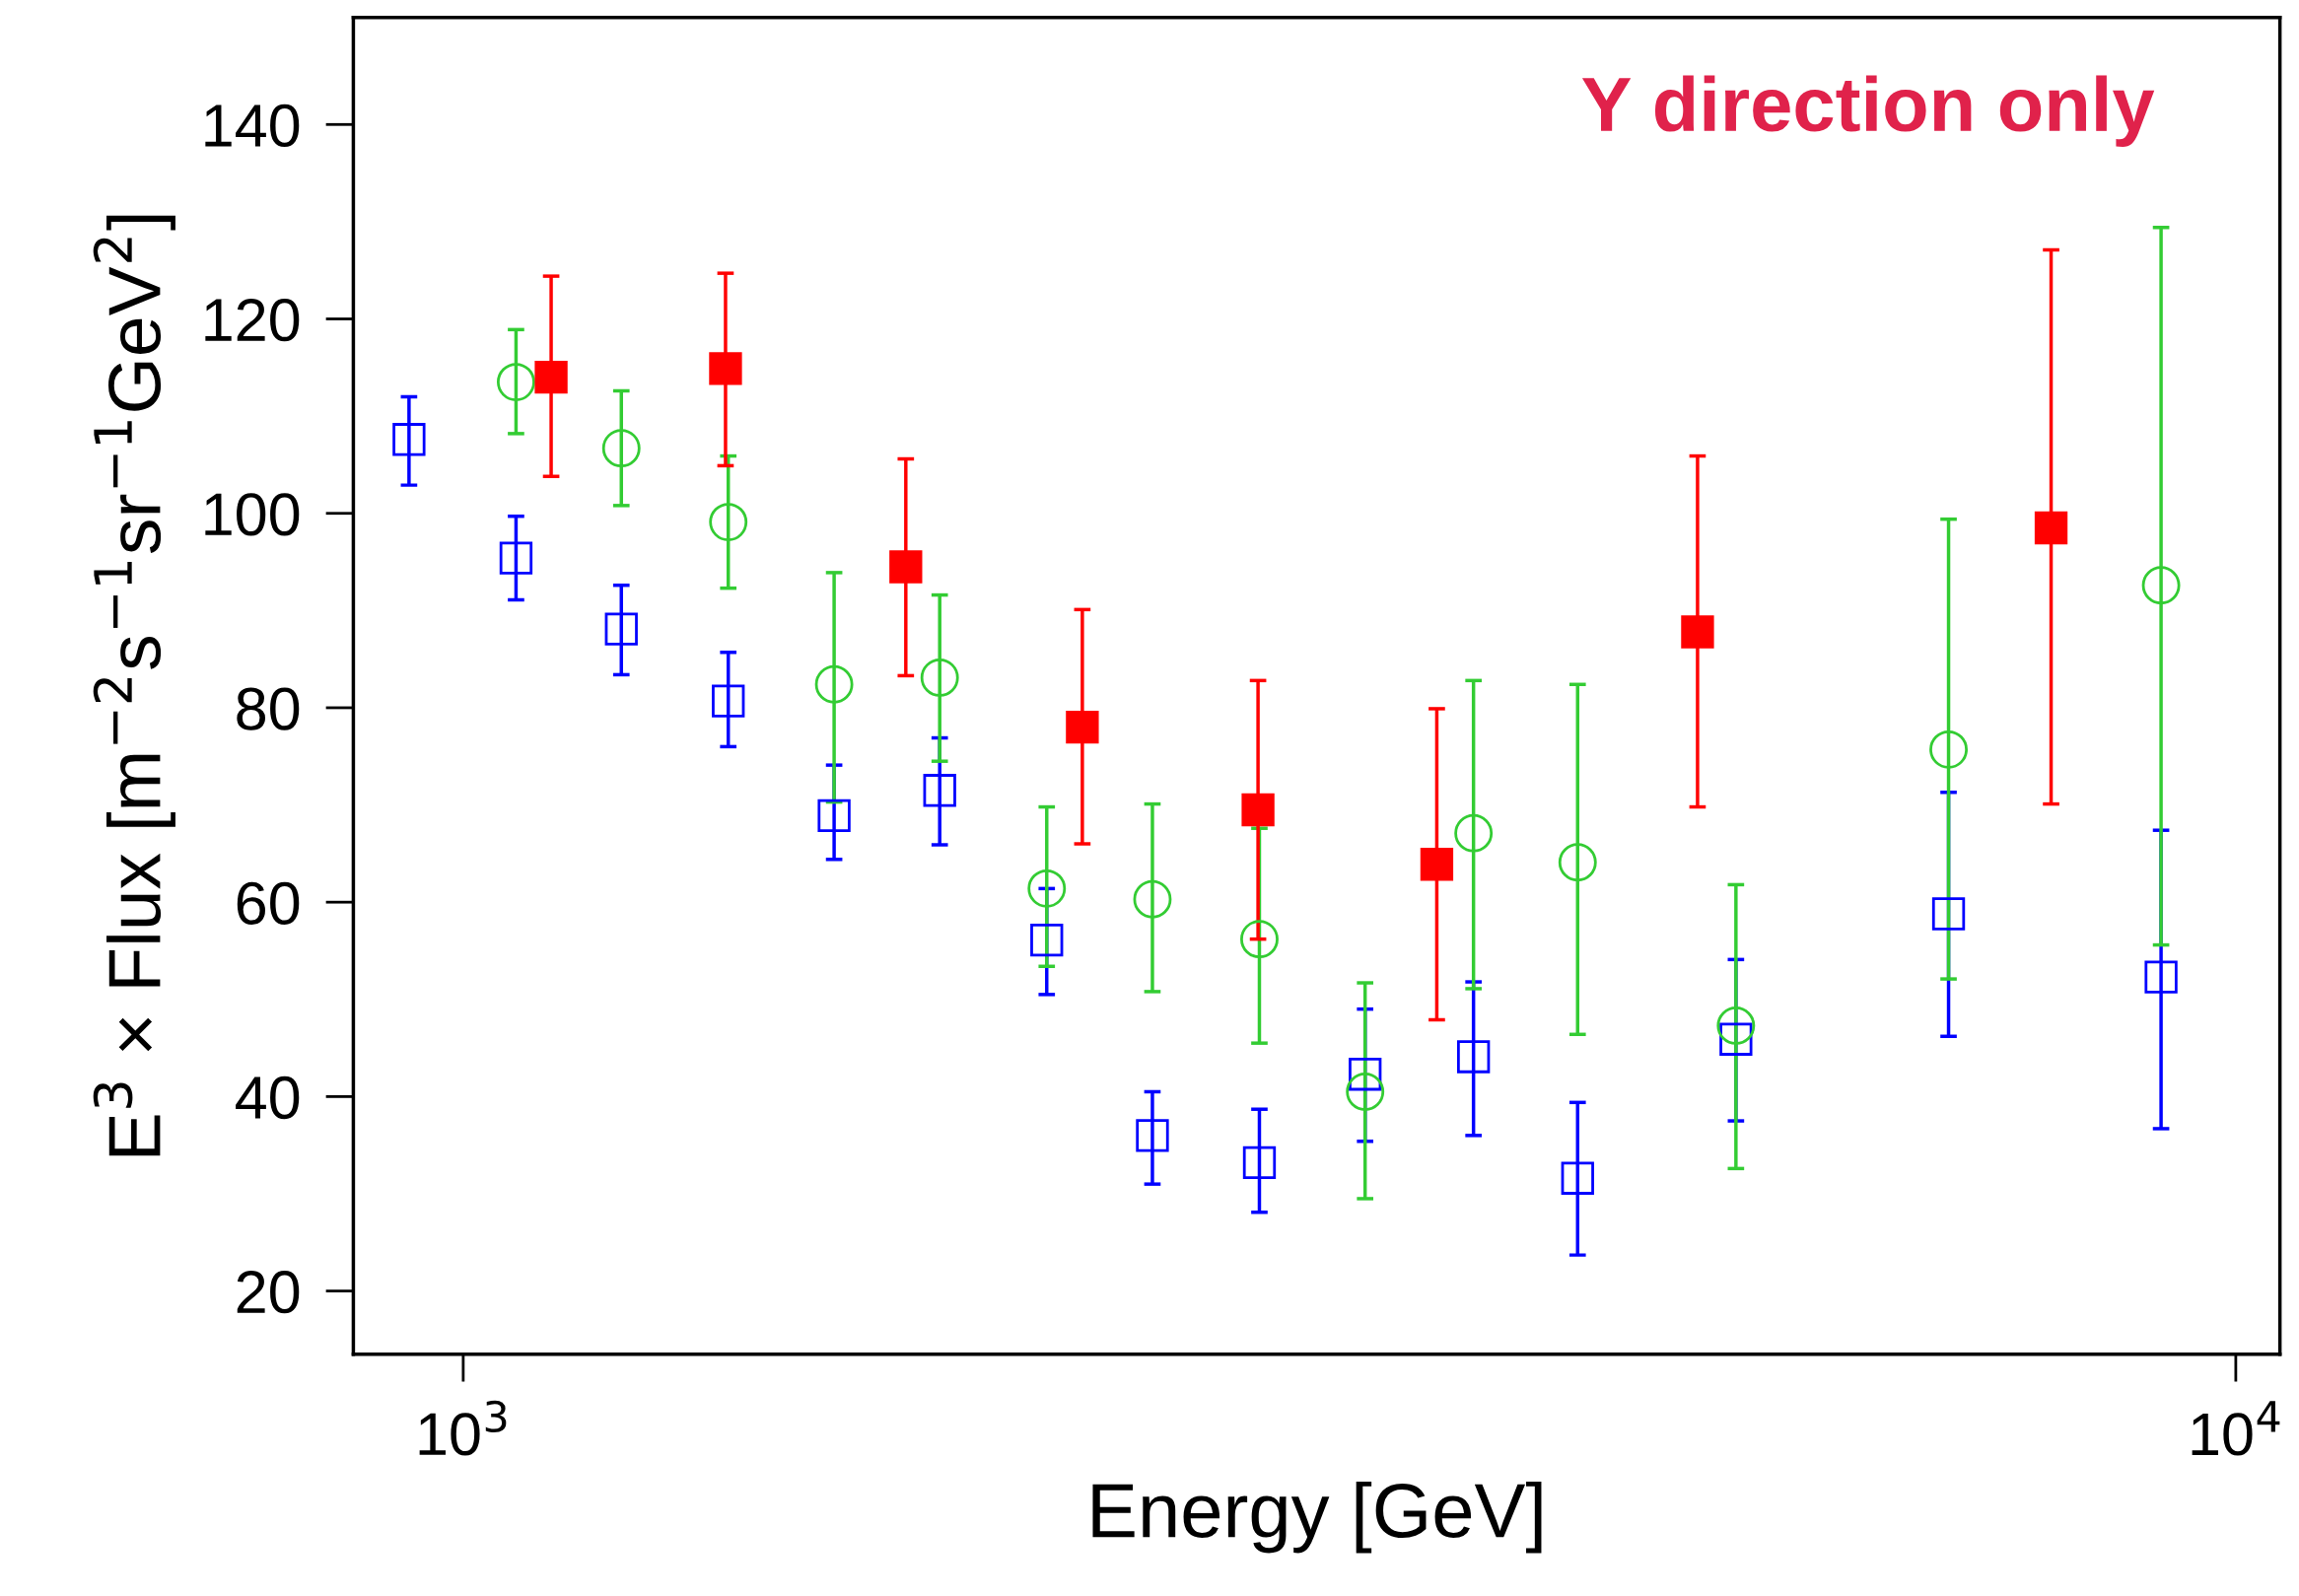 The height and width of the screenshot is (1596, 2299). I want to click on x-axis-title: Energy [GeV], so click(1317, 1517).